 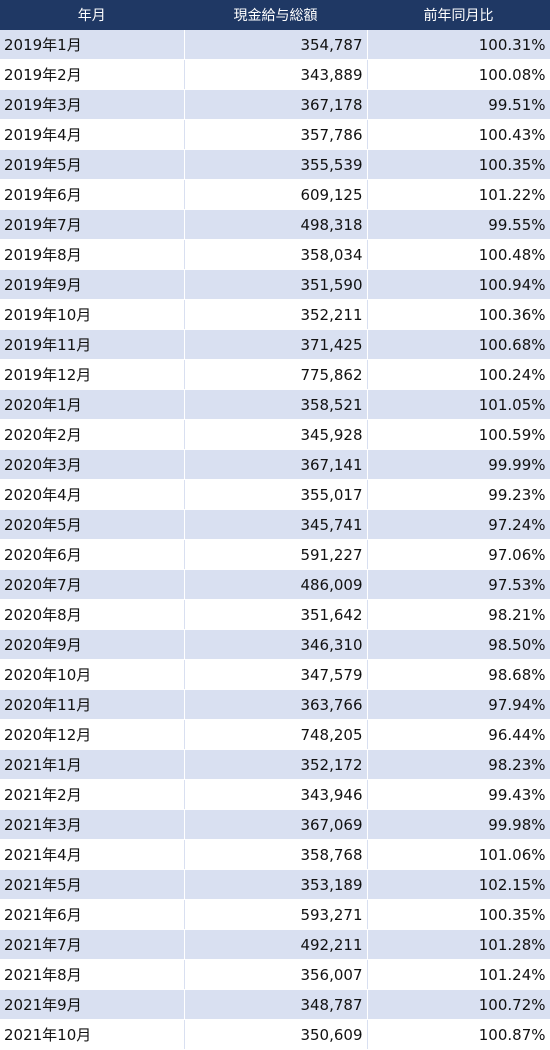 What do you see at coordinates (276, 74) in the screenshot?
I see `cell-total-cash-wages: 343,889` at bounding box center [276, 74].